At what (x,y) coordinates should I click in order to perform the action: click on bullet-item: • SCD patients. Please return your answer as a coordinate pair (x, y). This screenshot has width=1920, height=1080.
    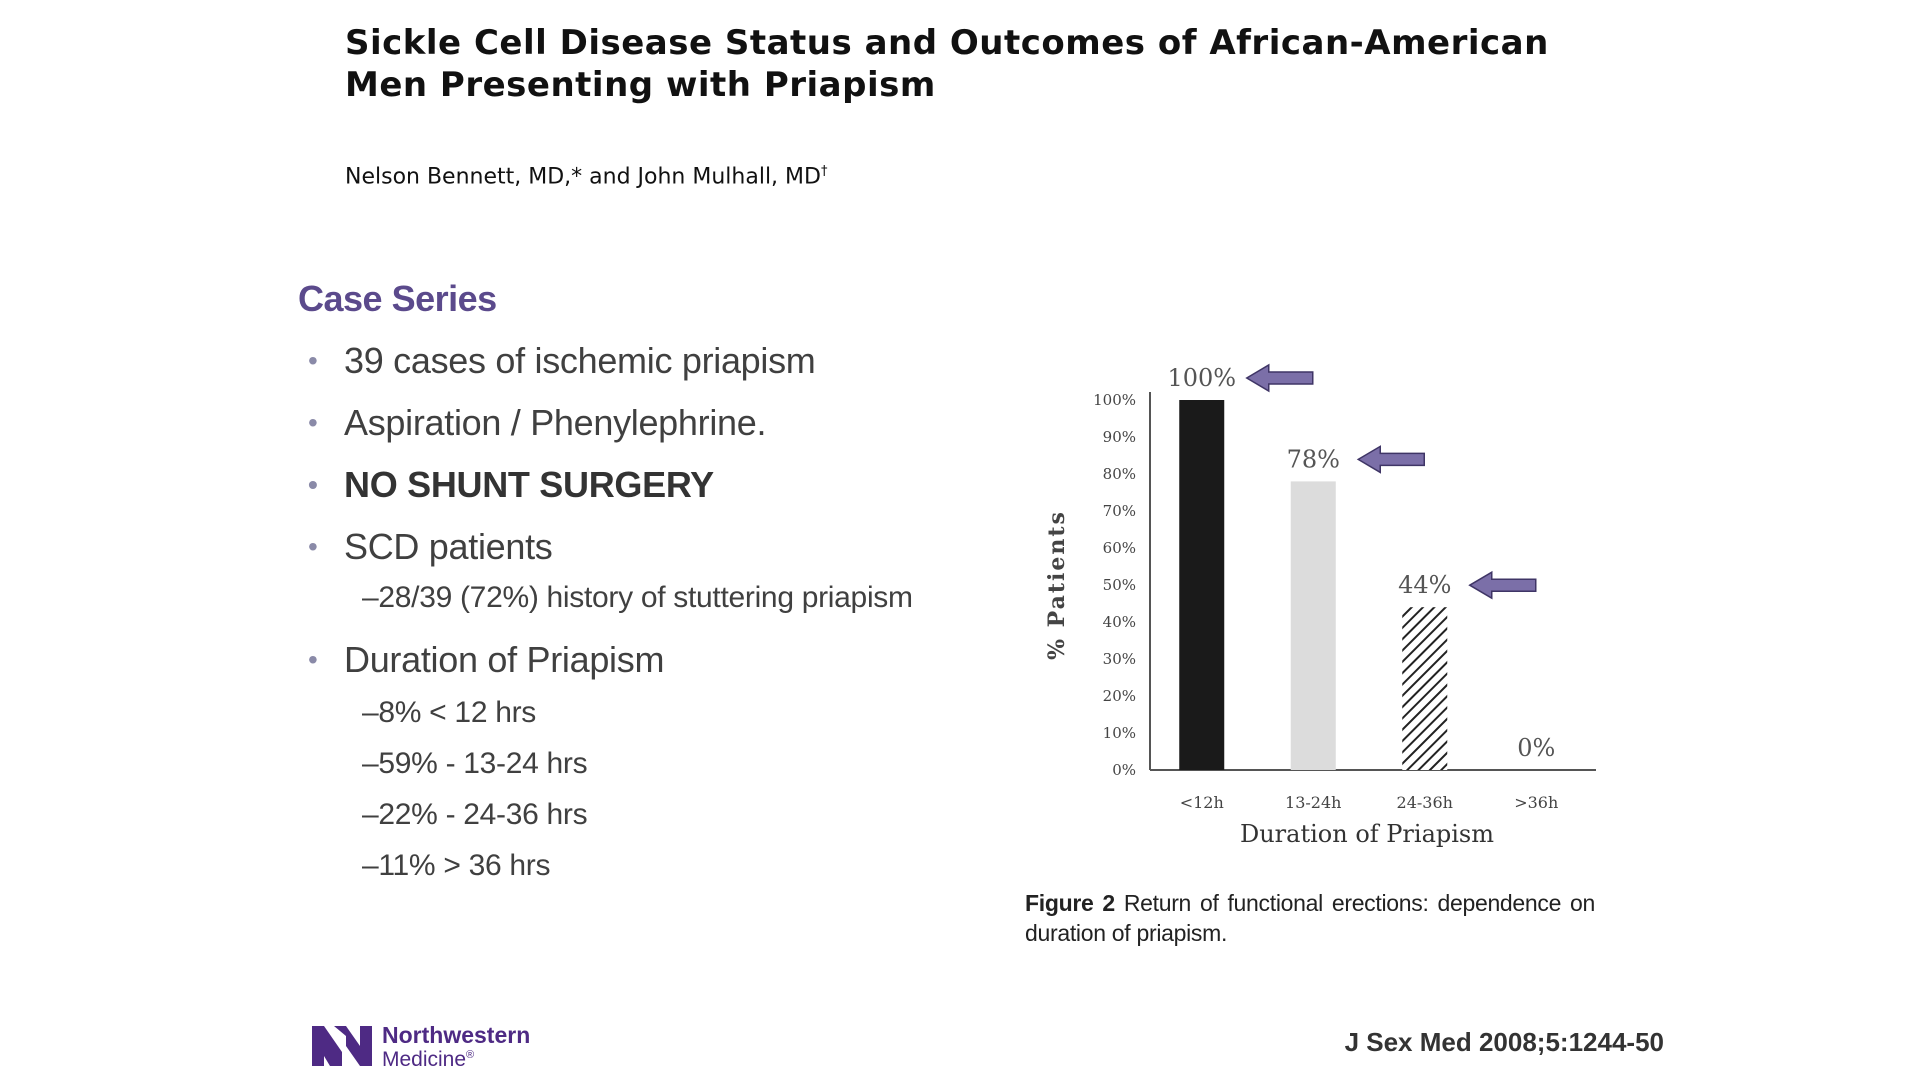
    Looking at the image, I should click on (656, 547).